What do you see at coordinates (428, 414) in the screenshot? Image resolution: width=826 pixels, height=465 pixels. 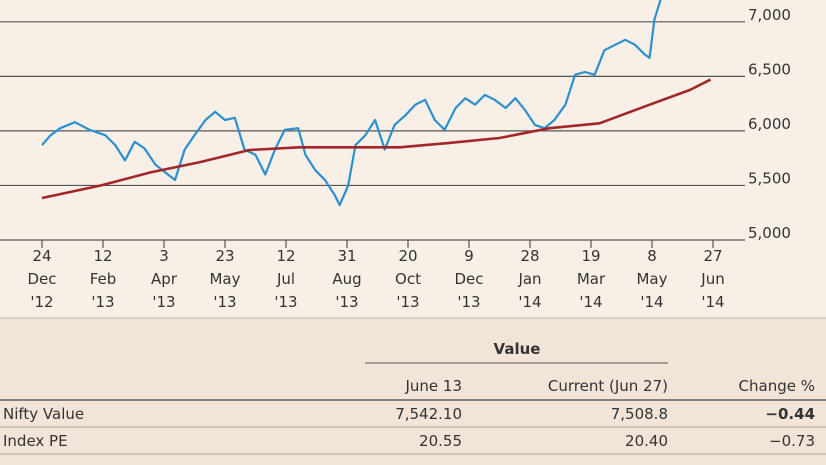 I see `cell: 7,542.10` at bounding box center [428, 414].